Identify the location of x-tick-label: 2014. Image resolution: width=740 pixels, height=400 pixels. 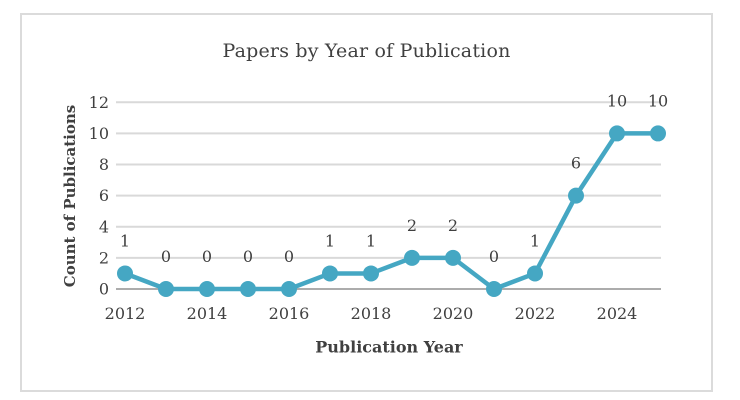
(207, 313).